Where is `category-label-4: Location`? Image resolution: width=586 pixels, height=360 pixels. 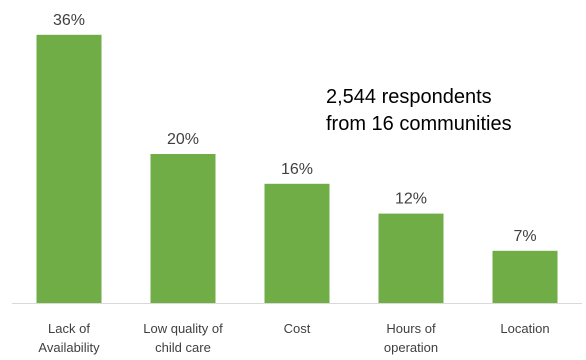
category-label-4: Location is located at coordinates (524, 328).